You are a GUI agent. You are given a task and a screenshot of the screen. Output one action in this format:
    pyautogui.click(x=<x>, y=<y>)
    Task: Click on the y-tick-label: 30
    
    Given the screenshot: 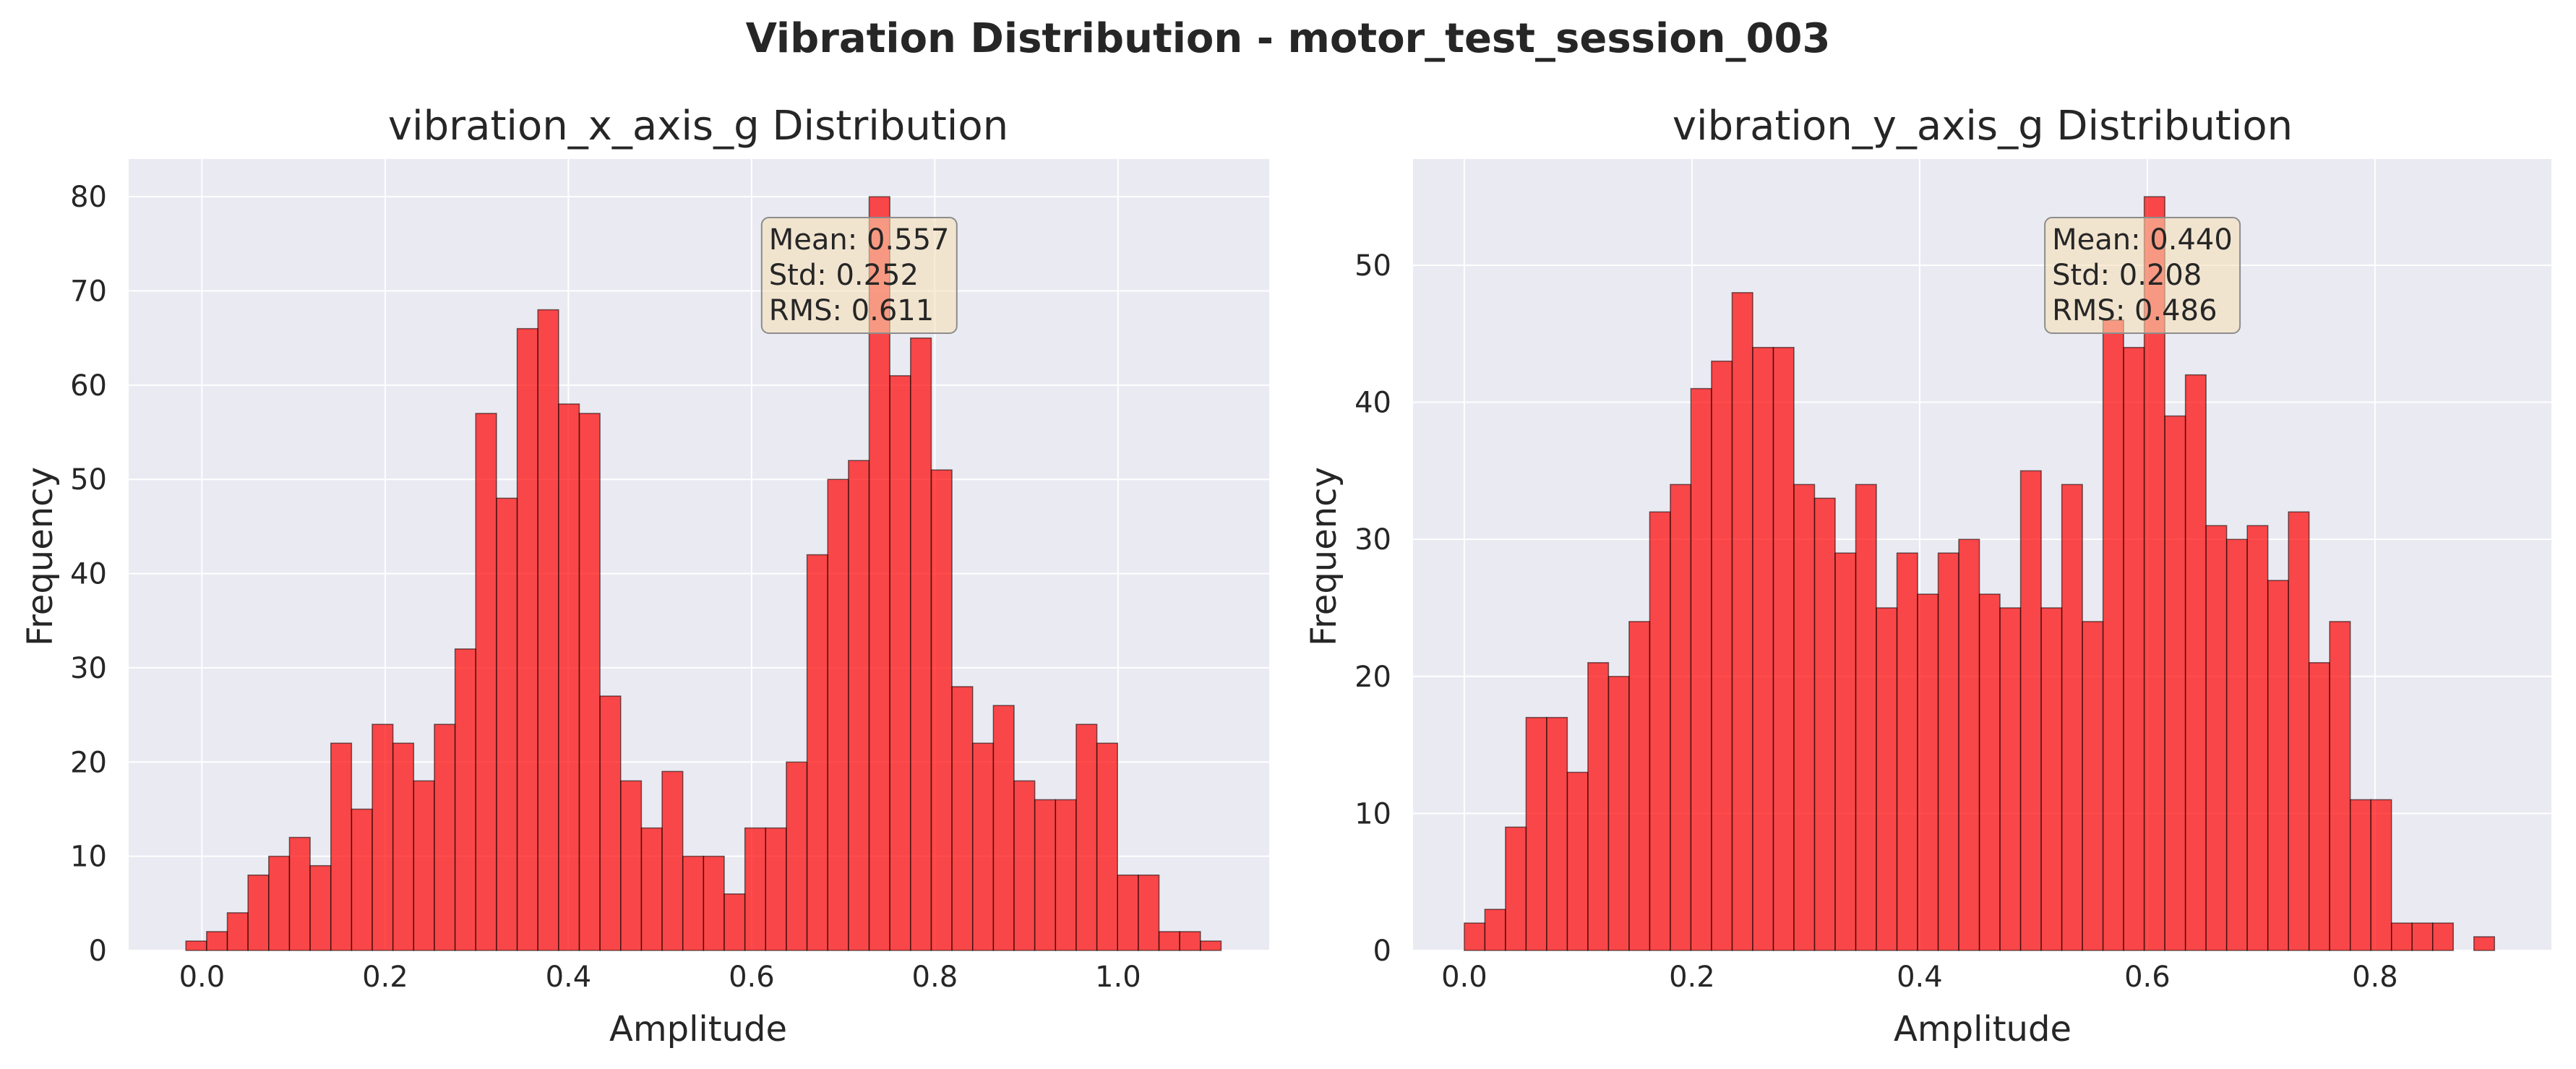 What is the action you would take?
    pyautogui.click(x=1373, y=540)
    